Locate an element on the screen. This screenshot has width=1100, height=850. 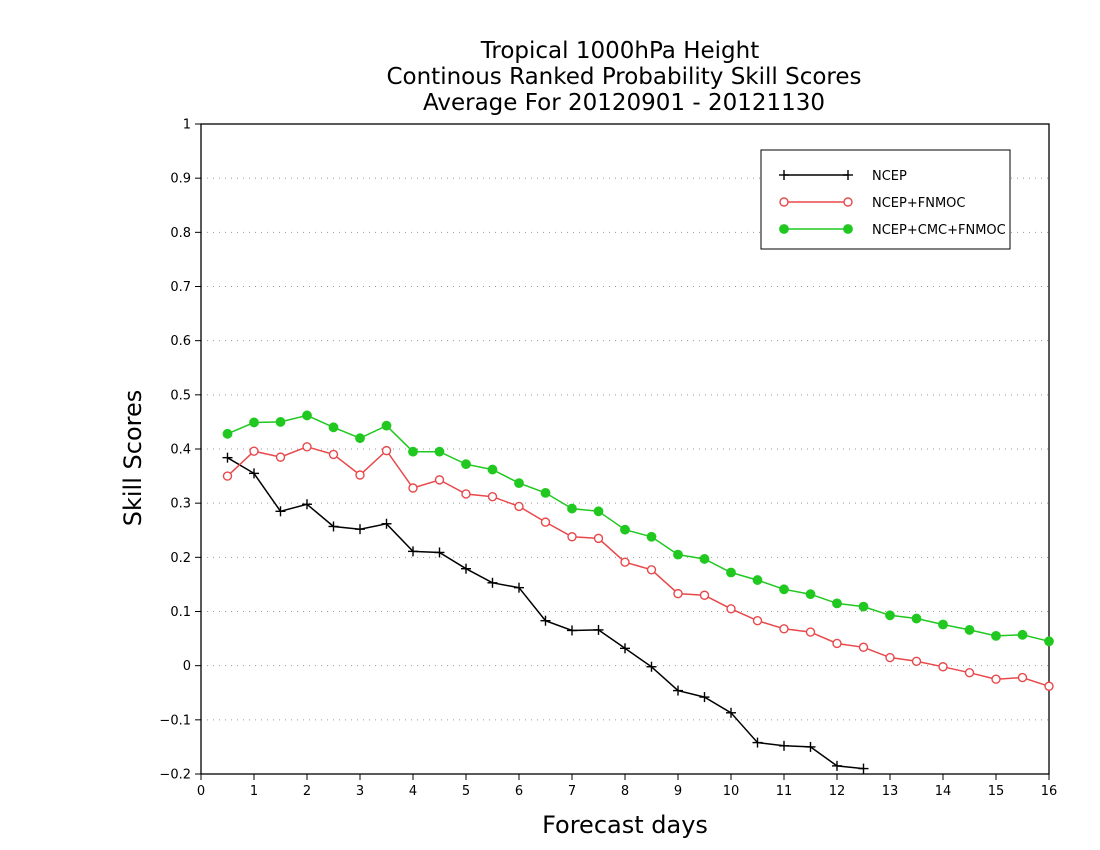
x-tick-label: 13 is located at coordinates (890, 791).